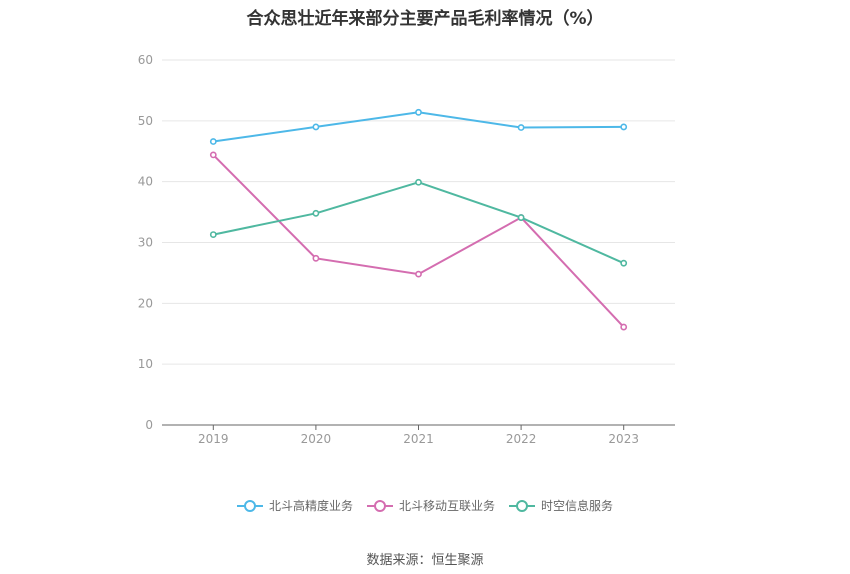 The image size is (850, 574). Describe the element at coordinates (521, 439) in the screenshot. I see `x-tick-label: 2022` at that location.